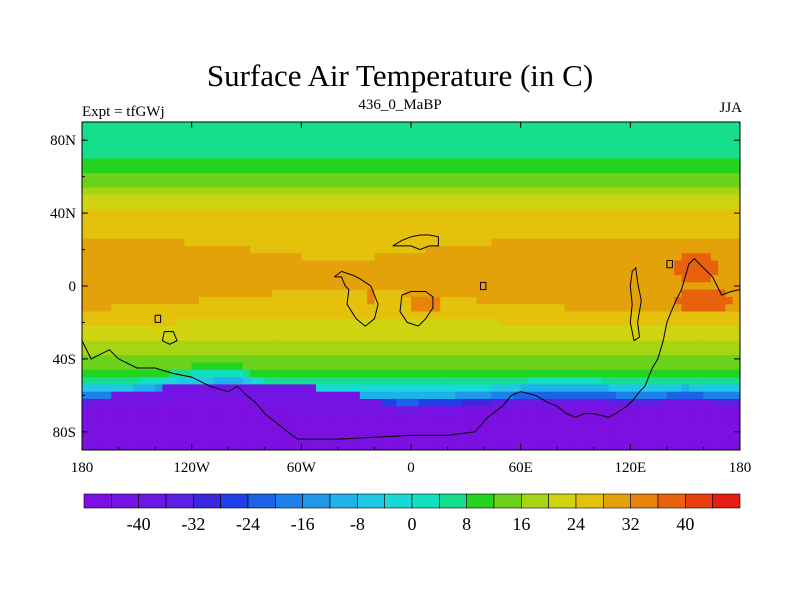 This screenshot has height=600, width=800. What do you see at coordinates (630, 468) in the screenshot?
I see `x-tick-label: 120E` at bounding box center [630, 468].